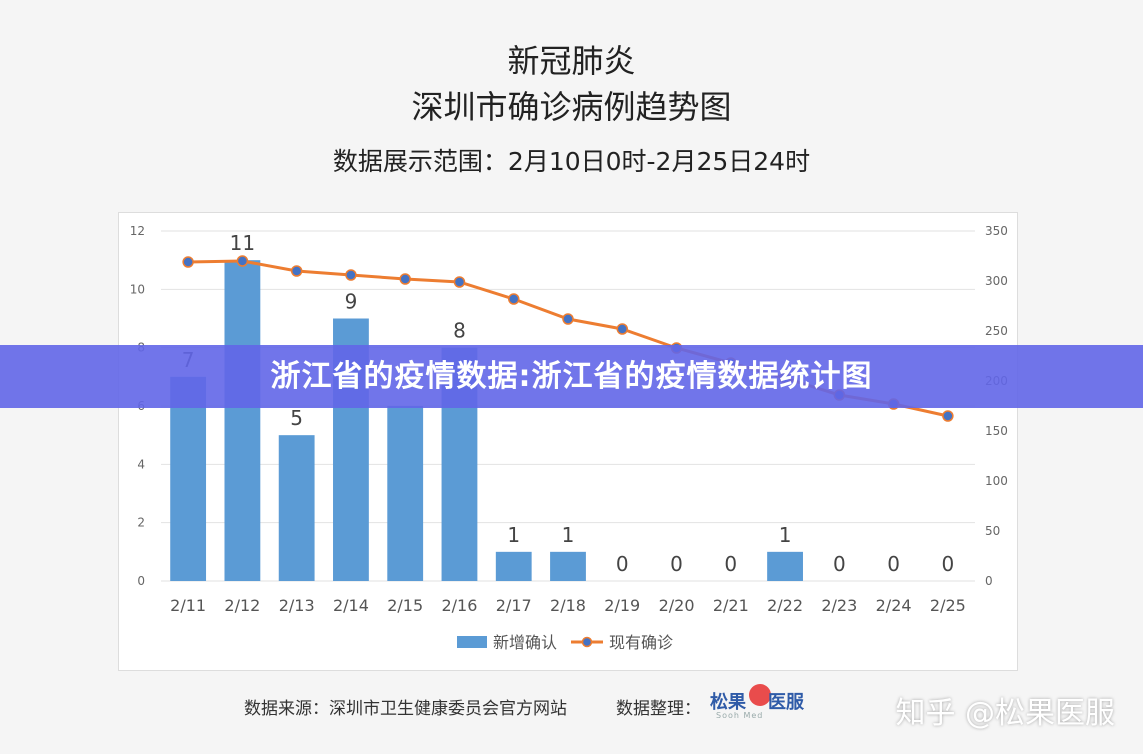 This screenshot has height=754, width=1143. What do you see at coordinates (641, 642) in the screenshot?
I see `legend-line-label: 现有确诊` at bounding box center [641, 642].